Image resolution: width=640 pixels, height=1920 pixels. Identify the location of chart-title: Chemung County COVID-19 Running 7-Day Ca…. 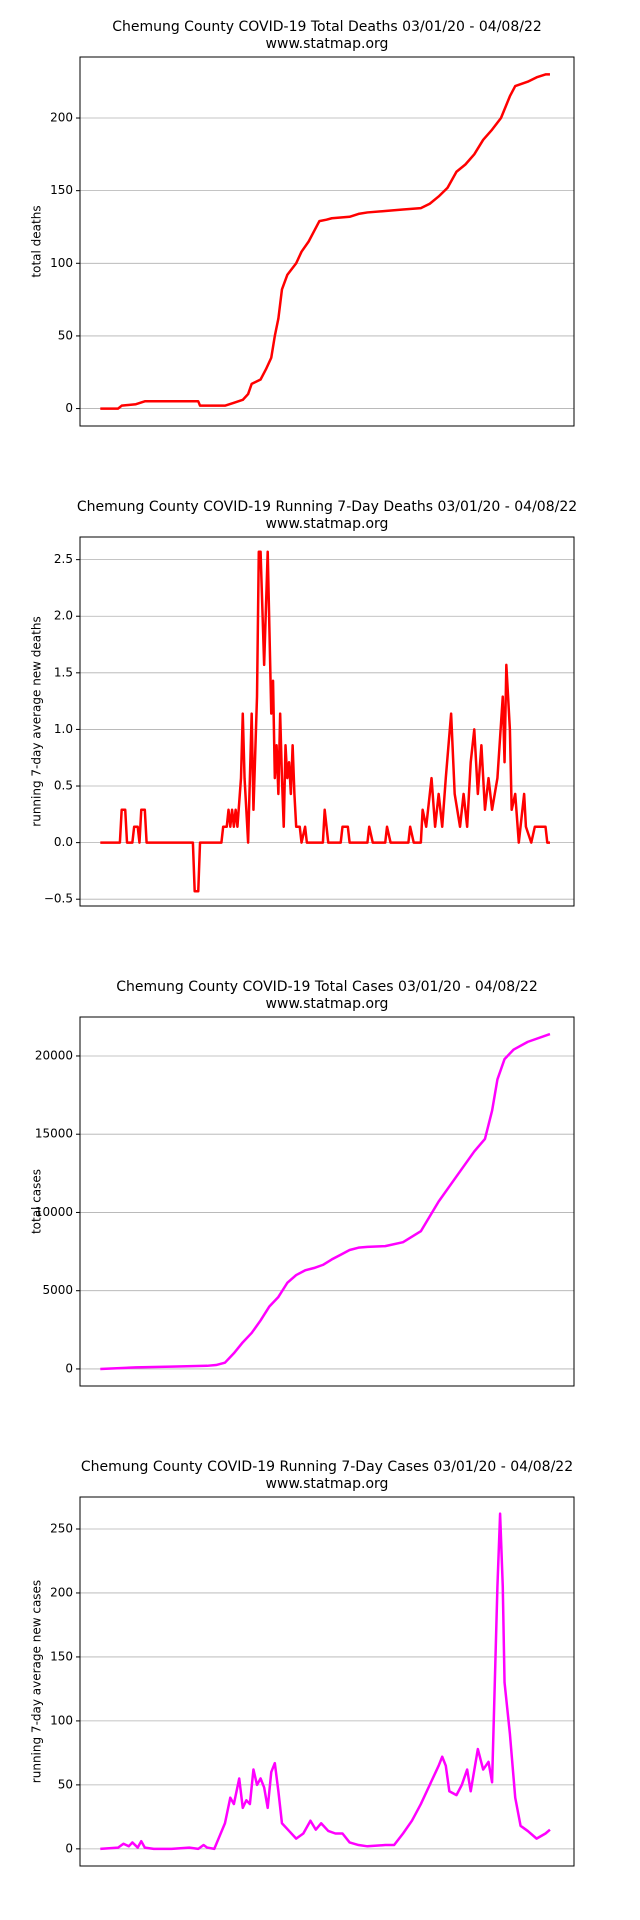
(327, 1467).